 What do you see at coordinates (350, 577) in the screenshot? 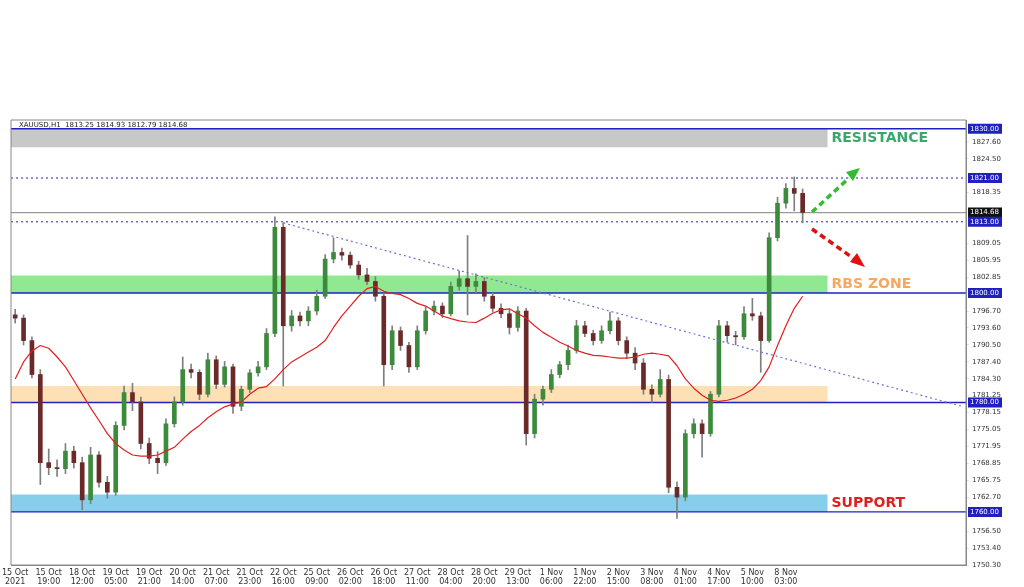
I see `x-tick-label: 26 Oct 02:00` at bounding box center [350, 577].